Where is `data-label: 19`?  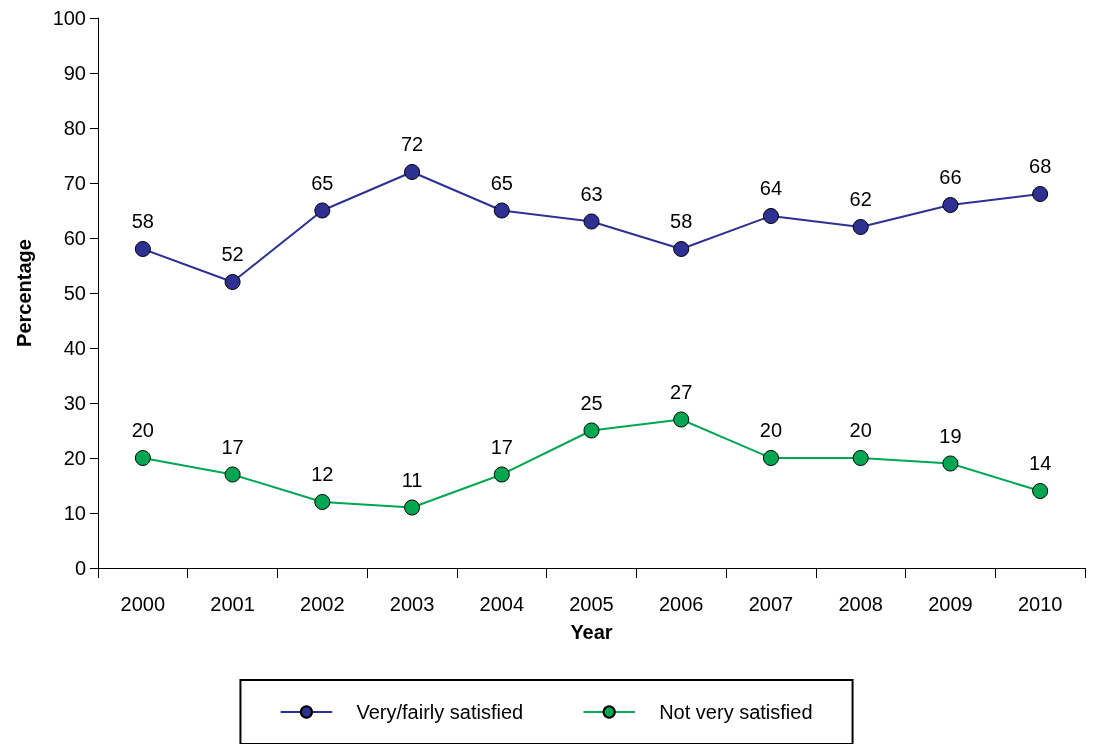
data-label: 19 is located at coordinates (950, 435).